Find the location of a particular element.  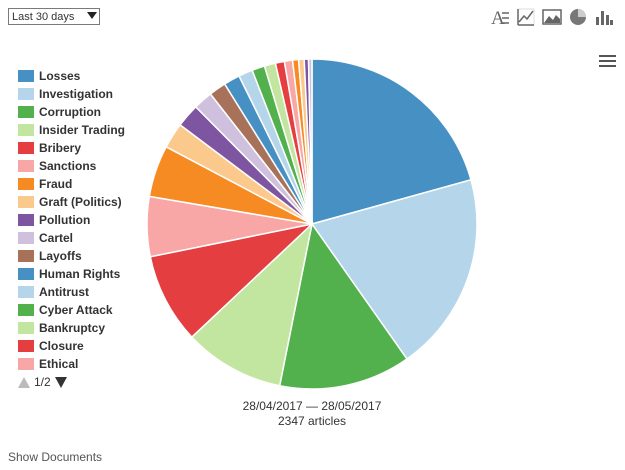

text-mode-button: A is located at coordinates (500, 17).